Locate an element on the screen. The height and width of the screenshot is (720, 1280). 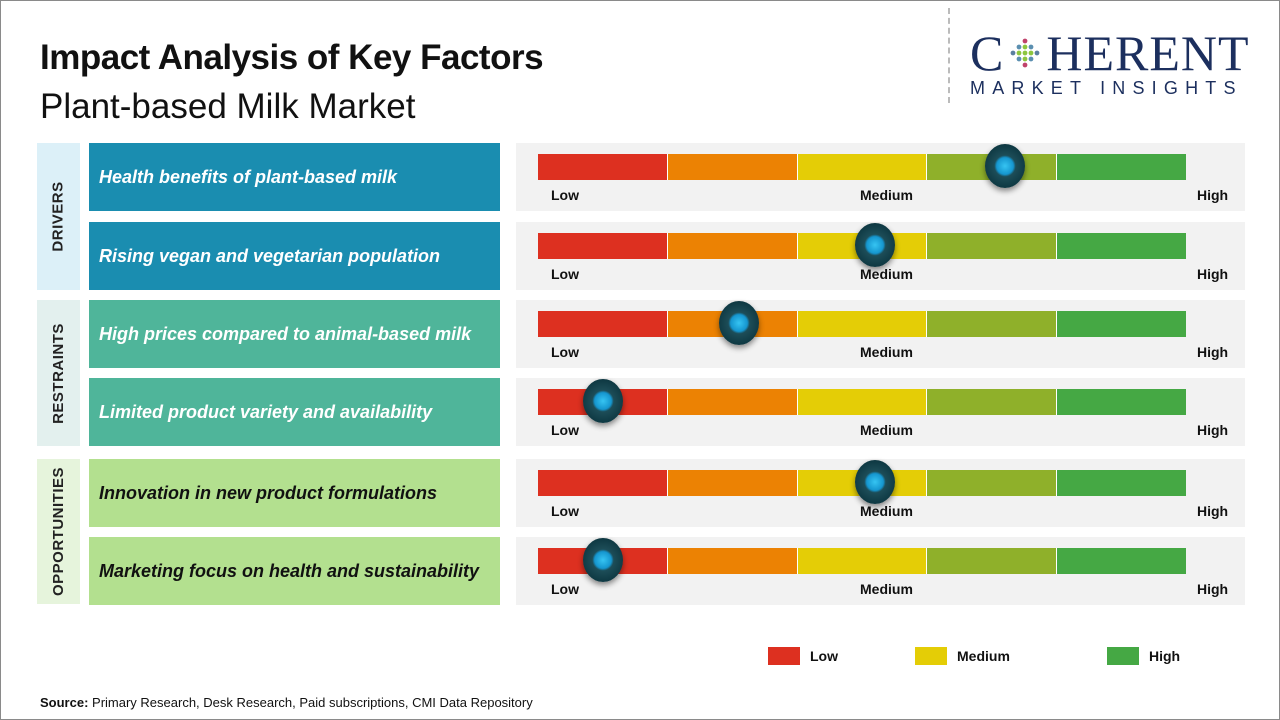
logo-letter: C is located at coordinates (987, 53).